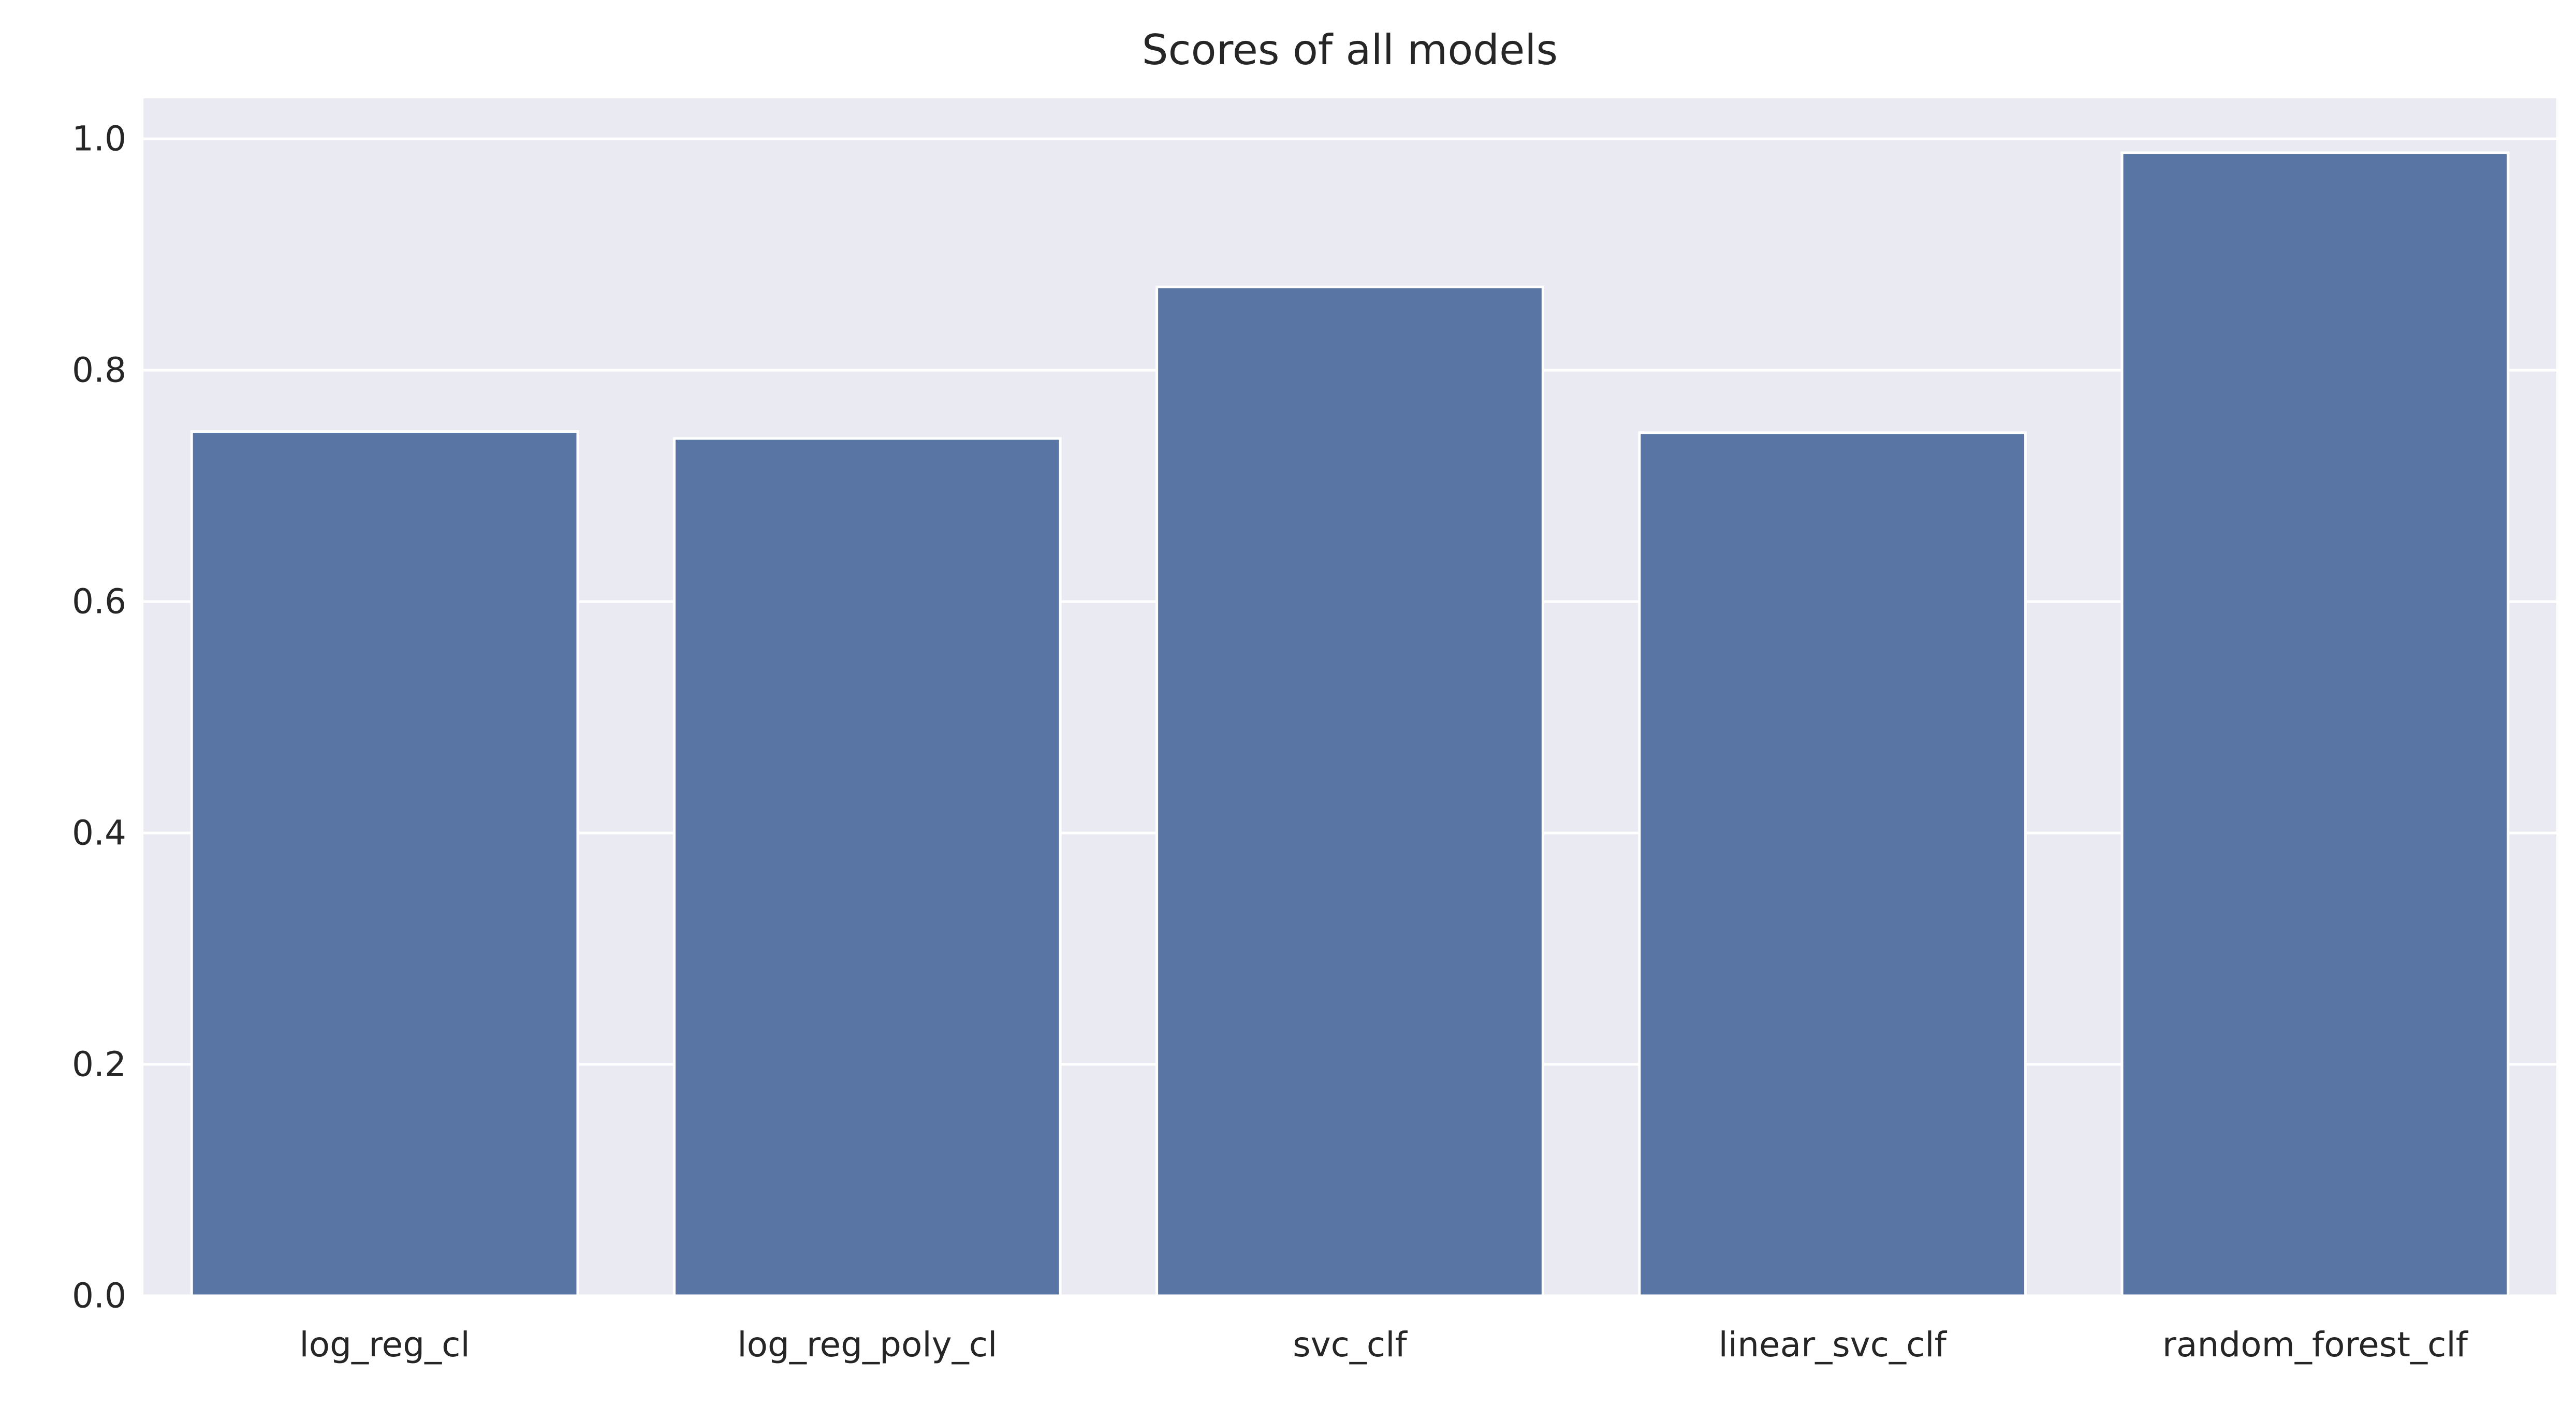 The width and height of the screenshot is (2576, 1406). What do you see at coordinates (99, 139) in the screenshot?
I see `y-tick-label: 1.0` at bounding box center [99, 139].